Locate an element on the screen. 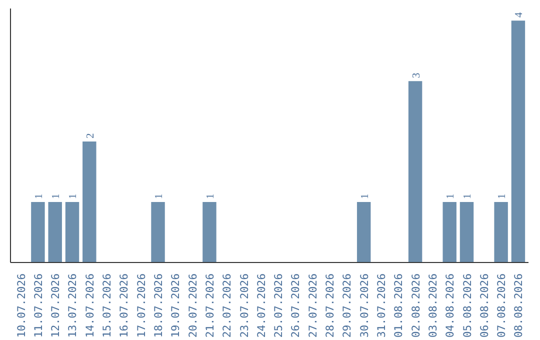  x-tick-label: 16.07.2026 is located at coordinates (124, 306).